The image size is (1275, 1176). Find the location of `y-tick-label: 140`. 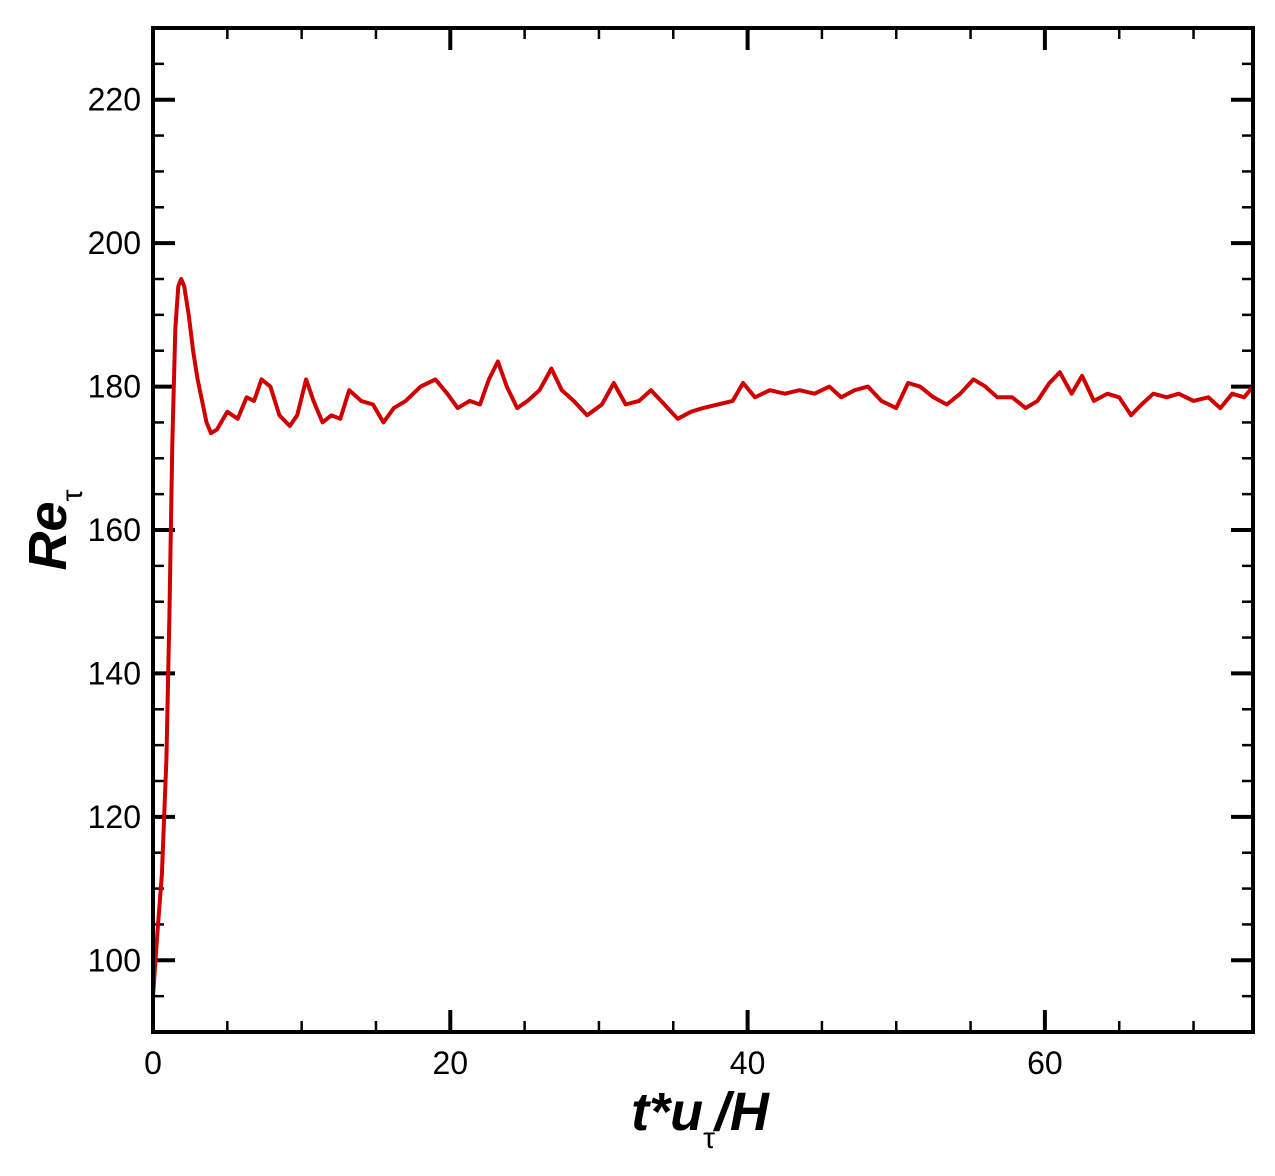

y-tick-label: 140 is located at coordinates (114, 673).